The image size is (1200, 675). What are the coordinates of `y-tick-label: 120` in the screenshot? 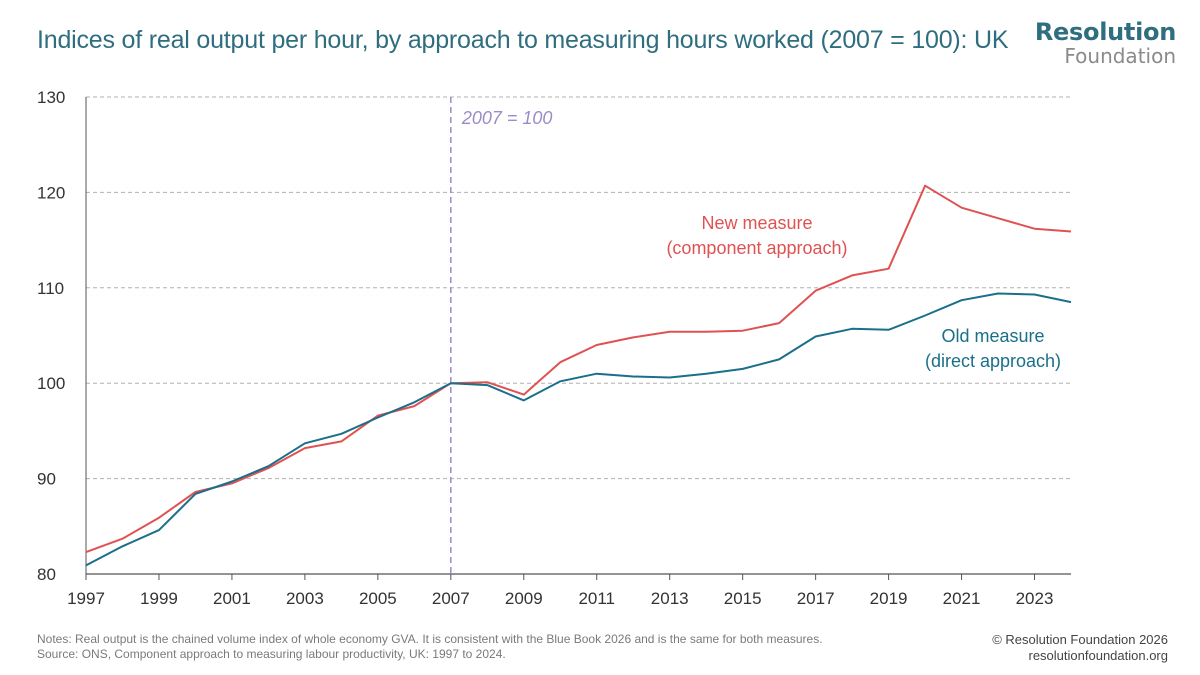 It's located at (51, 192).